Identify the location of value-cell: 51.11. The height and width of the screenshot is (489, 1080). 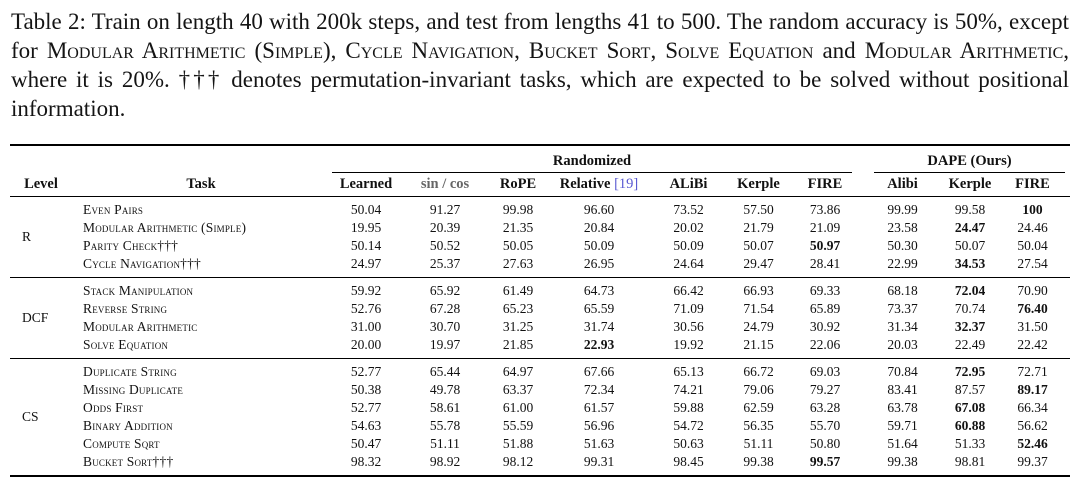
(758, 443).